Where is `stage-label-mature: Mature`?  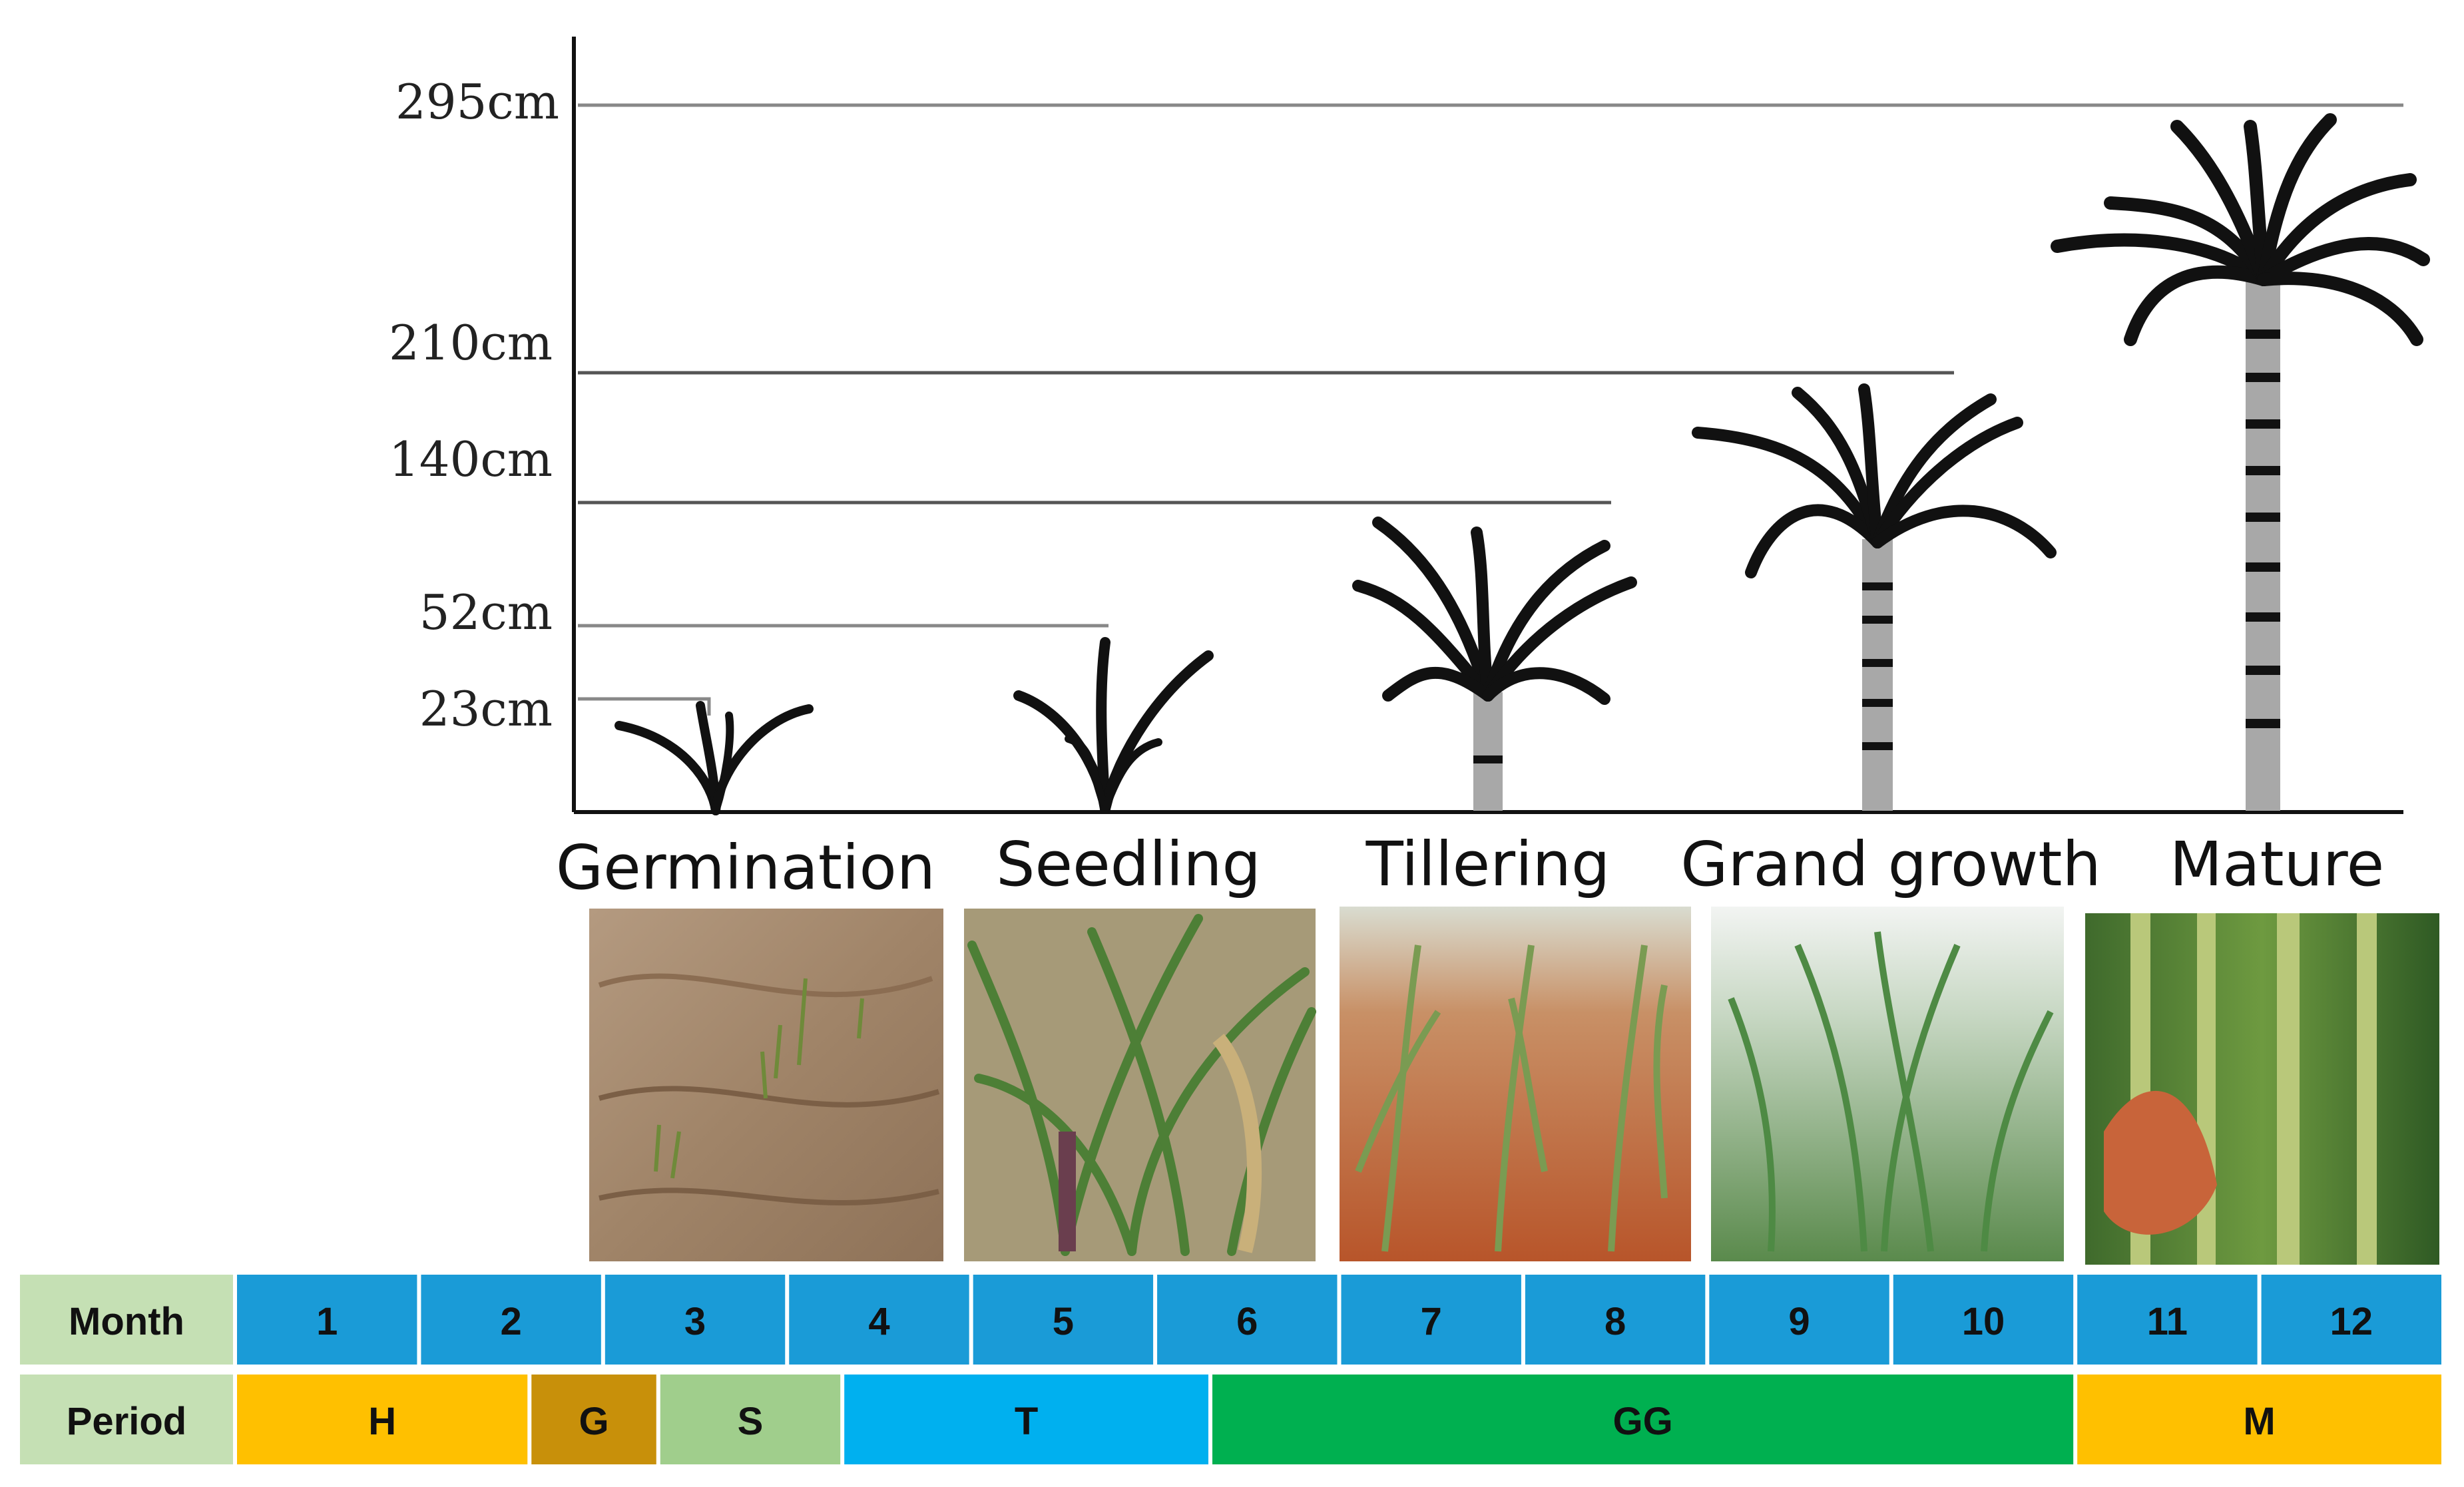 stage-label-mature: Mature is located at coordinates (2277, 864).